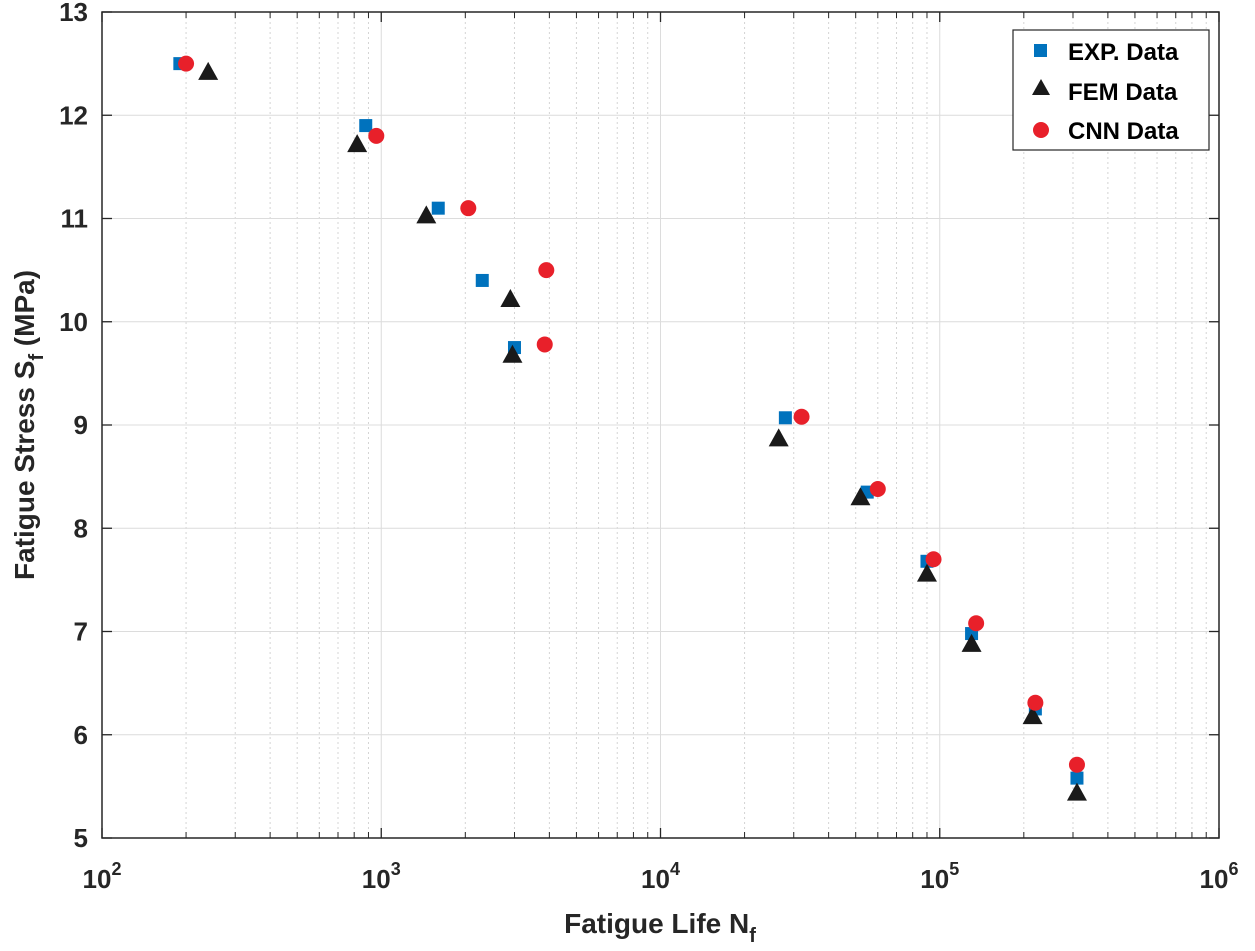  Describe the element at coordinates (1219, 876) in the screenshot. I see `x-tick-label: 10⁶` at that location.